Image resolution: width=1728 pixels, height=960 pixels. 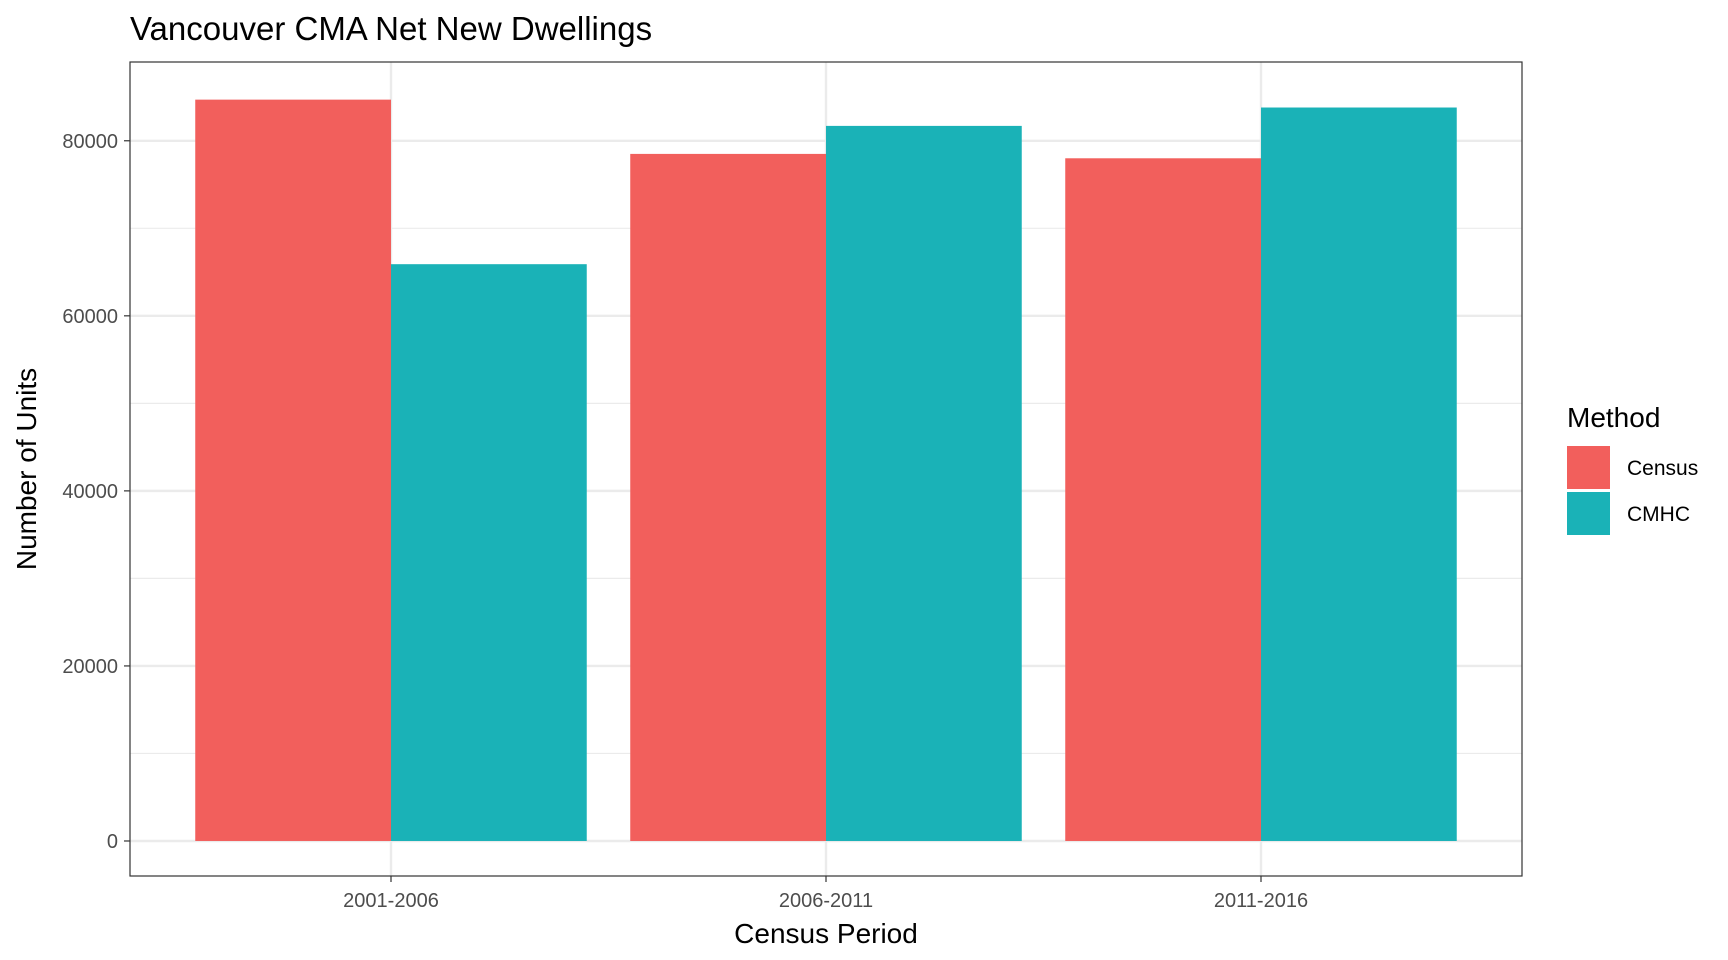 I want to click on legend-label-cmhc: CMHC, so click(x=1658, y=514).